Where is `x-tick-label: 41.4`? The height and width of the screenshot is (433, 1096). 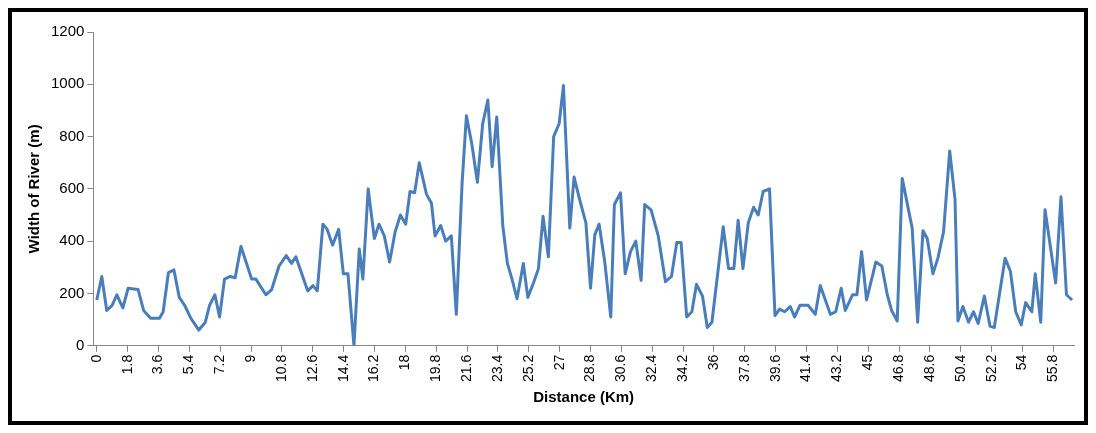 x-tick-label: 41.4 is located at coordinates (805, 368).